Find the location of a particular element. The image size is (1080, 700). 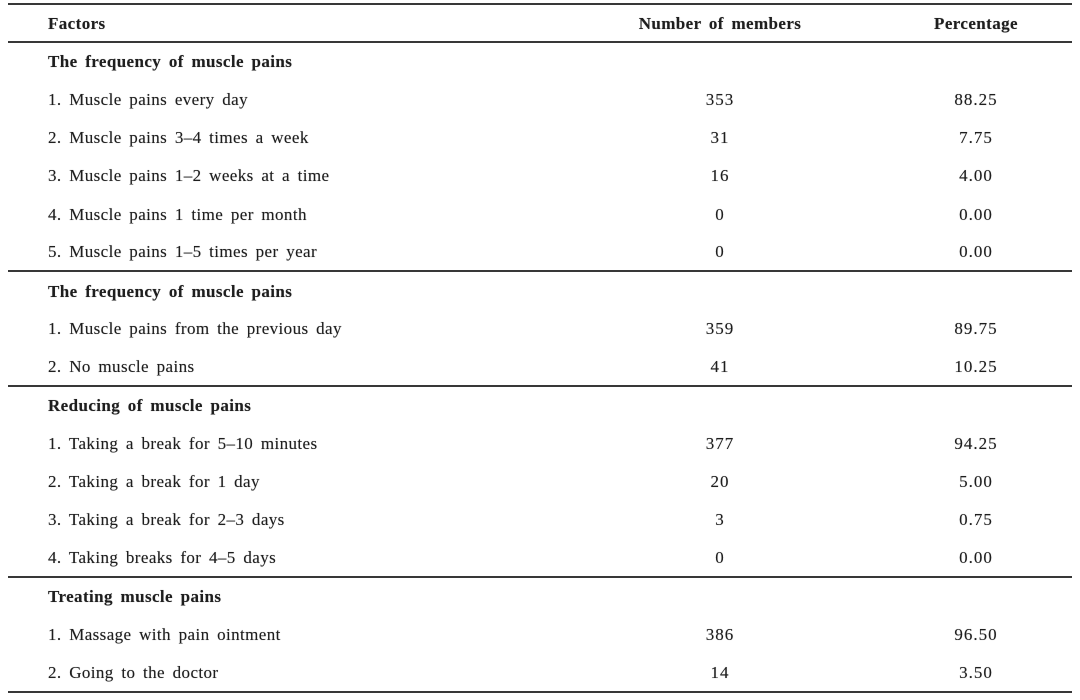

percentage-cell: 5.00 is located at coordinates (976, 482).